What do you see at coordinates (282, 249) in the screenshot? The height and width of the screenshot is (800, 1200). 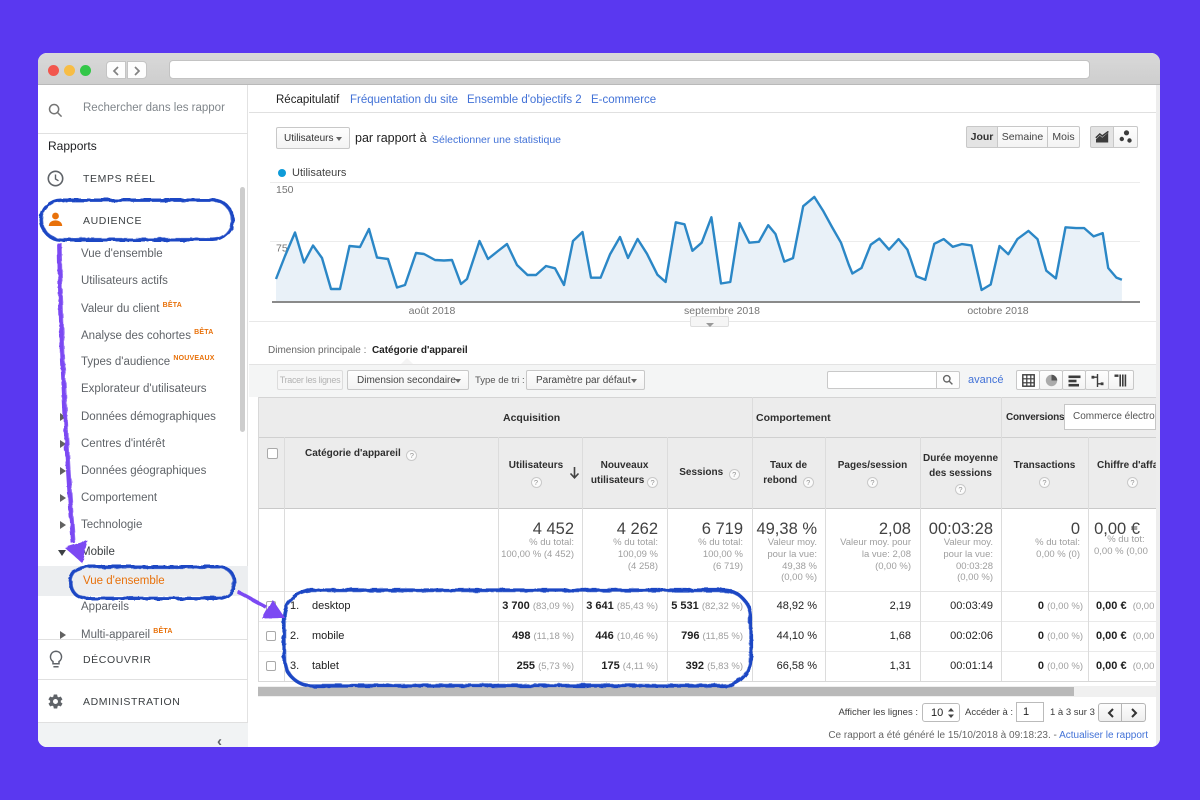 I see `svg-text: 75` at bounding box center [282, 249].